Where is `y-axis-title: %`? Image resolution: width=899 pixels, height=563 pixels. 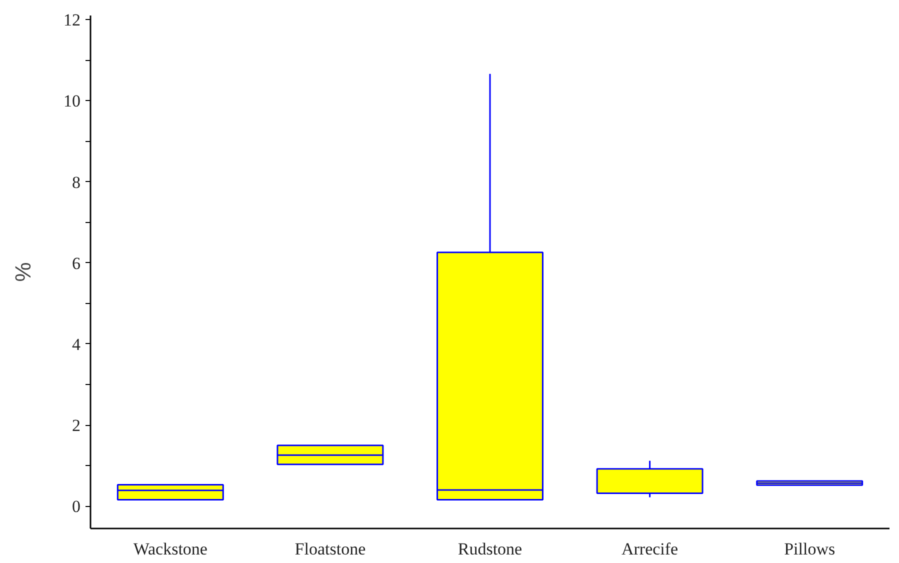 y-axis-title: % is located at coordinates (23, 272).